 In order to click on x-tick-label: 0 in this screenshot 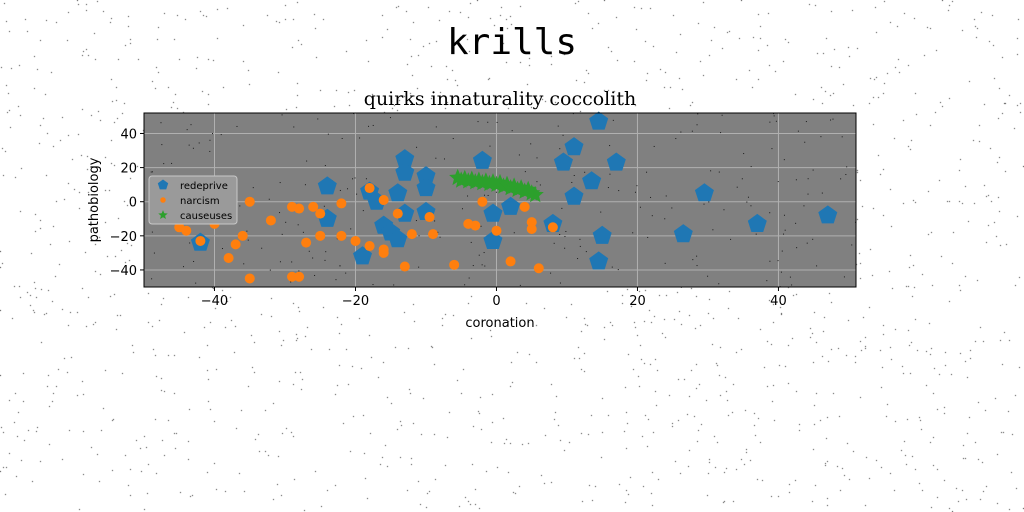, I will do `click(496, 301)`.